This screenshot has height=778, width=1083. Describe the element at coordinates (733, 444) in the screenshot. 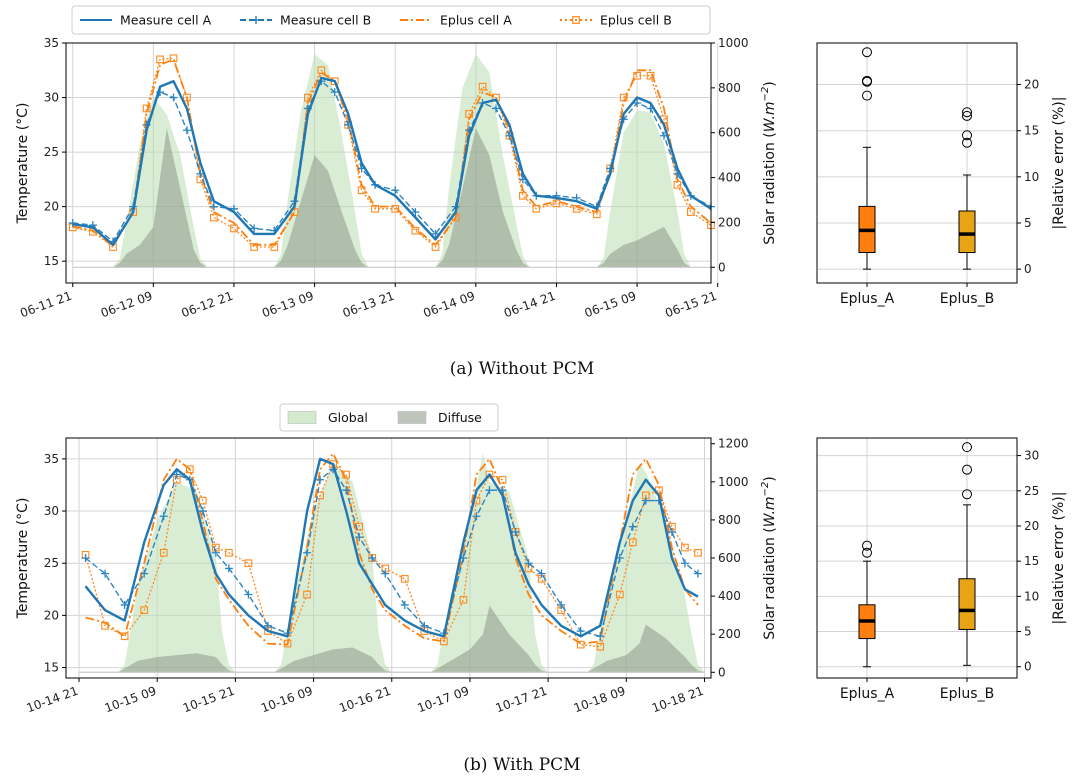

I see `y2-tick-label: 1200` at that location.